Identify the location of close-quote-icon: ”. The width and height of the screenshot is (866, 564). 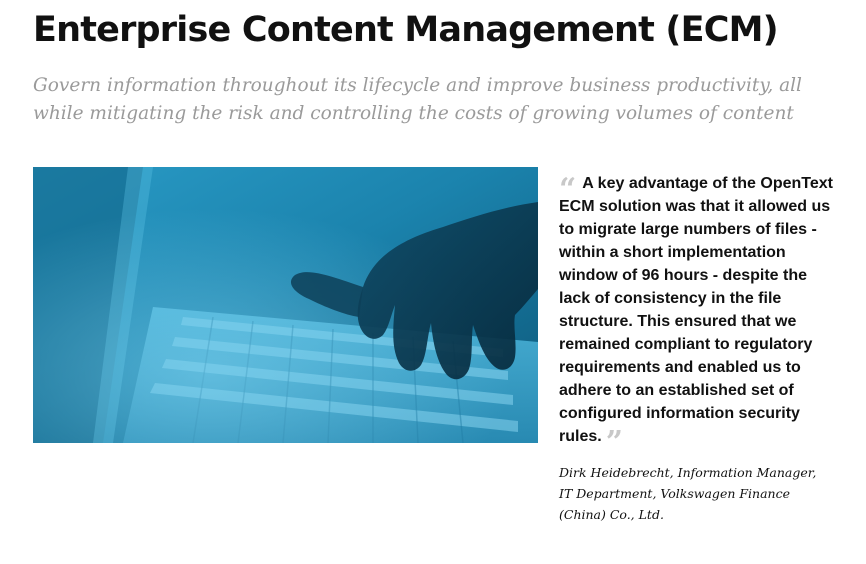
(614, 442).